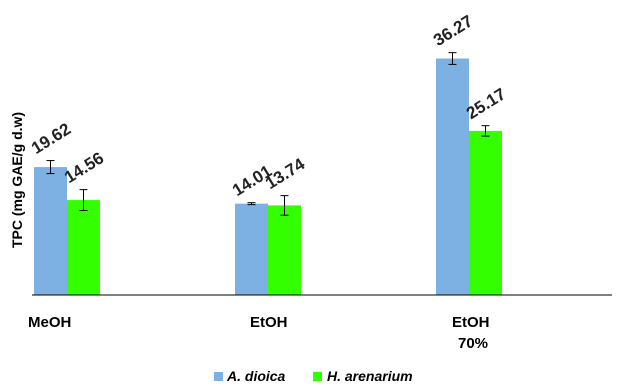 The height and width of the screenshot is (392, 627). I want to click on data-label: 25.17, so click(486, 103).